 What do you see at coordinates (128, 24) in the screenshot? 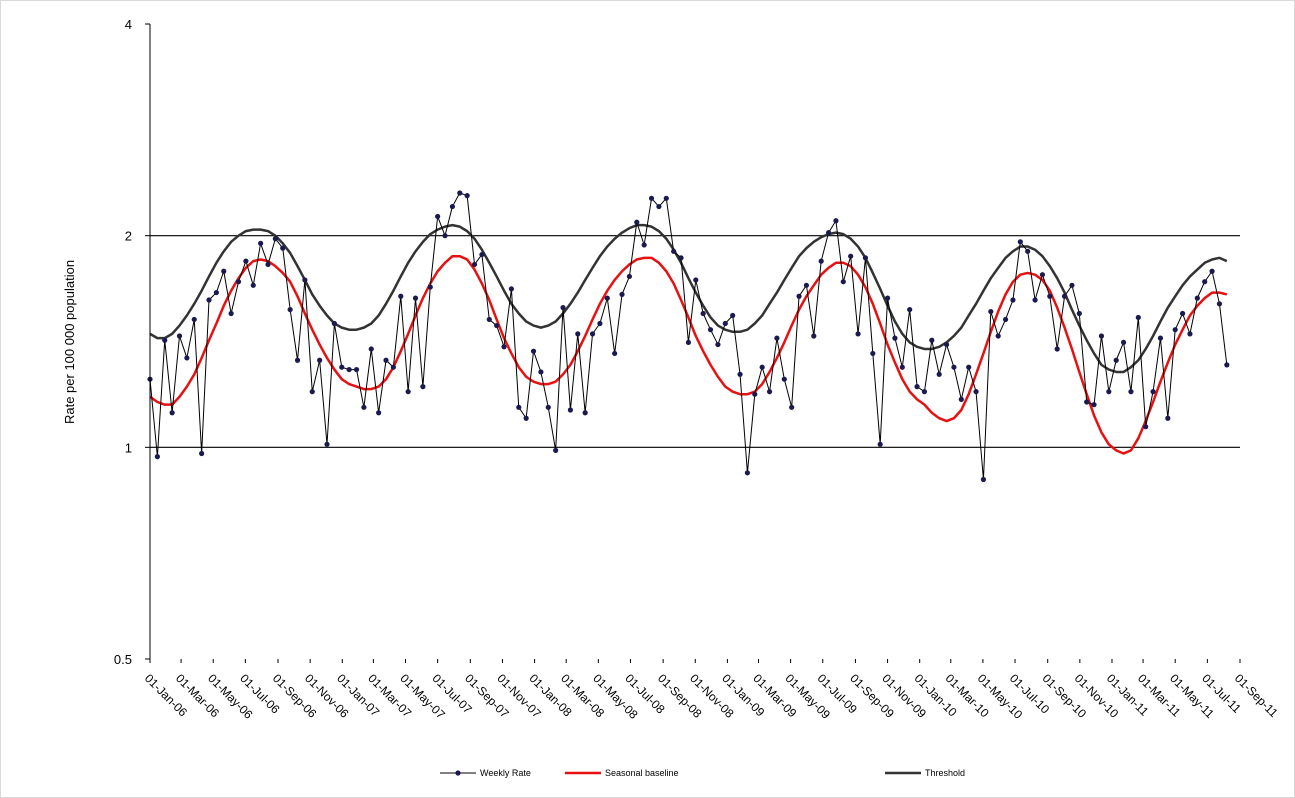
I see `y-tick-label: 4` at bounding box center [128, 24].